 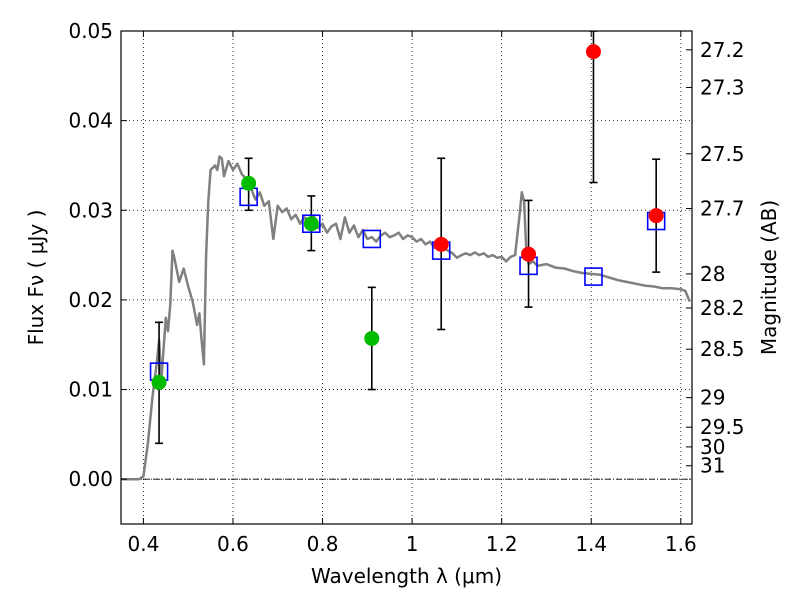 What do you see at coordinates (323, 544) in the screenshot?
I see `x-tick-label: 0.8` at bounding box center [323, 544].